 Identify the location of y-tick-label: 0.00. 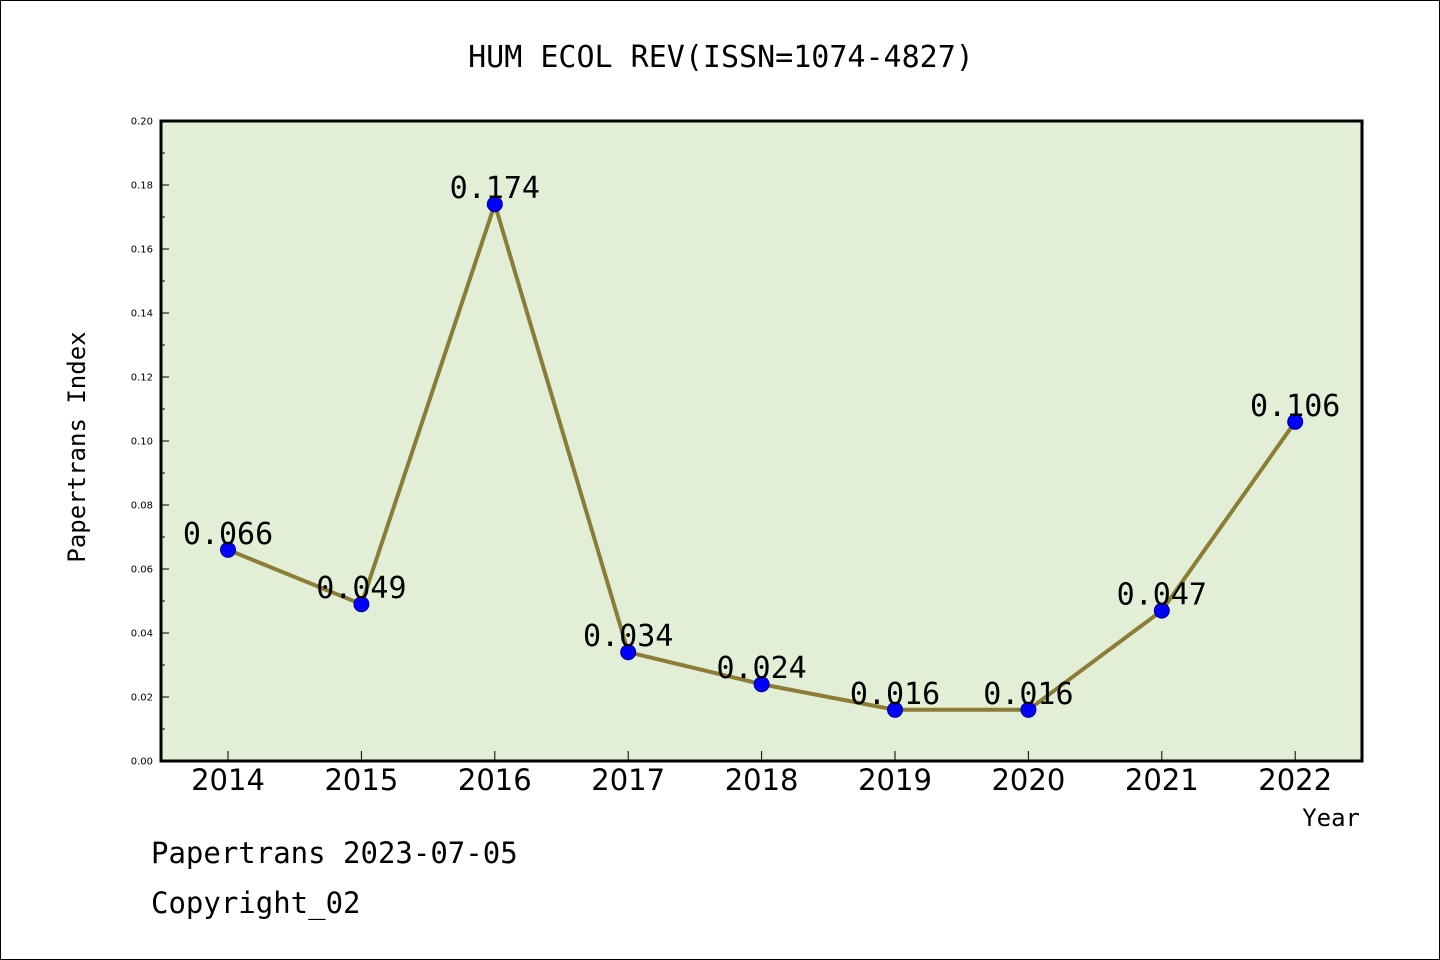
(142, 762).